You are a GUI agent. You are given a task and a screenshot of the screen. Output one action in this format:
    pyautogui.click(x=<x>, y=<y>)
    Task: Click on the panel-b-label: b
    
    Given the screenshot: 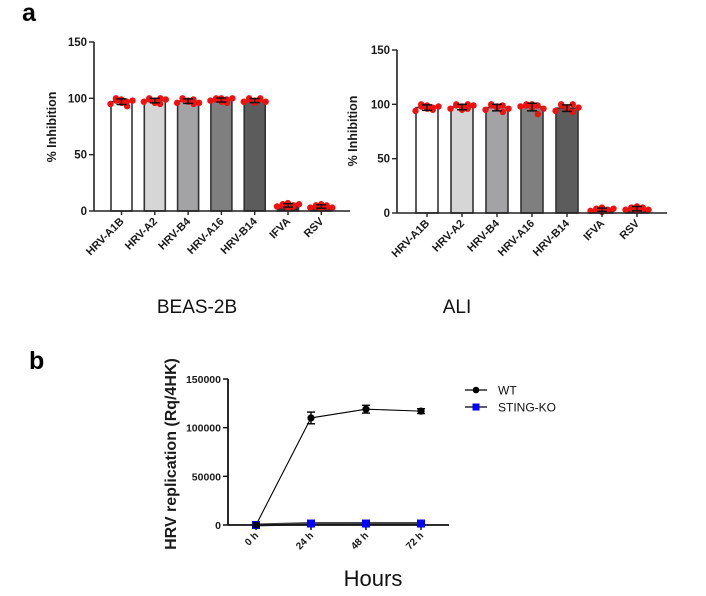 What is the action you would take?
    pyautogui.click(x=36, y=361)
    